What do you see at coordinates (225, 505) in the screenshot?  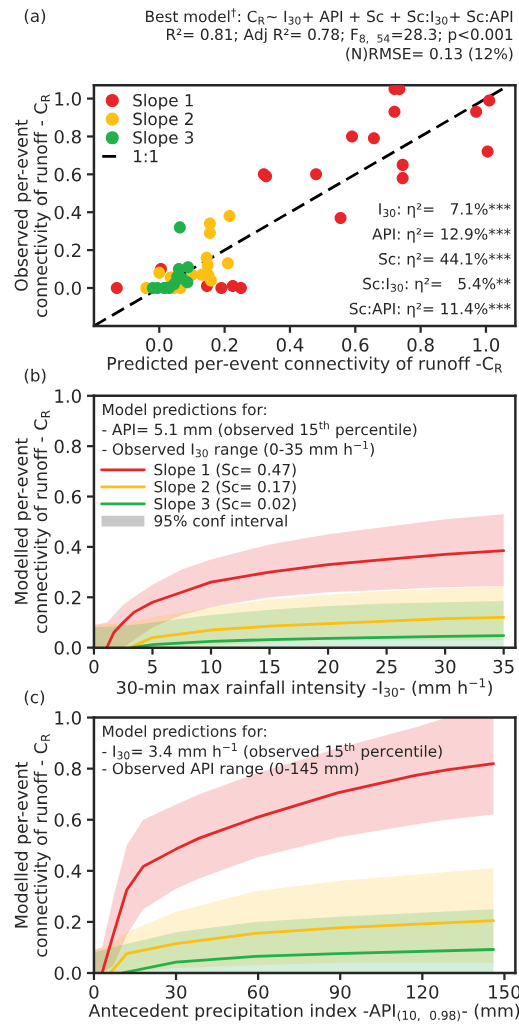 I see `legend-label: Slope 3 (S̄c= 0.02)` at bounding box center [225, 505].